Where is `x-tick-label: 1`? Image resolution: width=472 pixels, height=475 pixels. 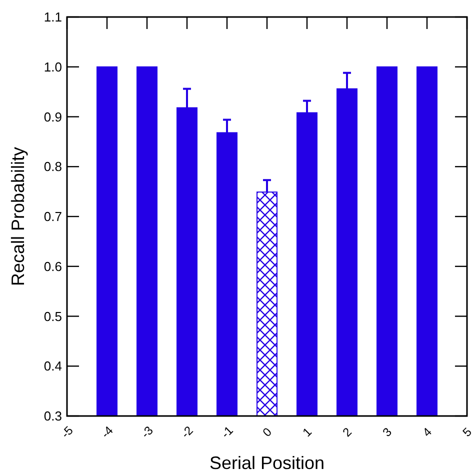
x-tick-label: 1 is located at coordinates (307, 432).